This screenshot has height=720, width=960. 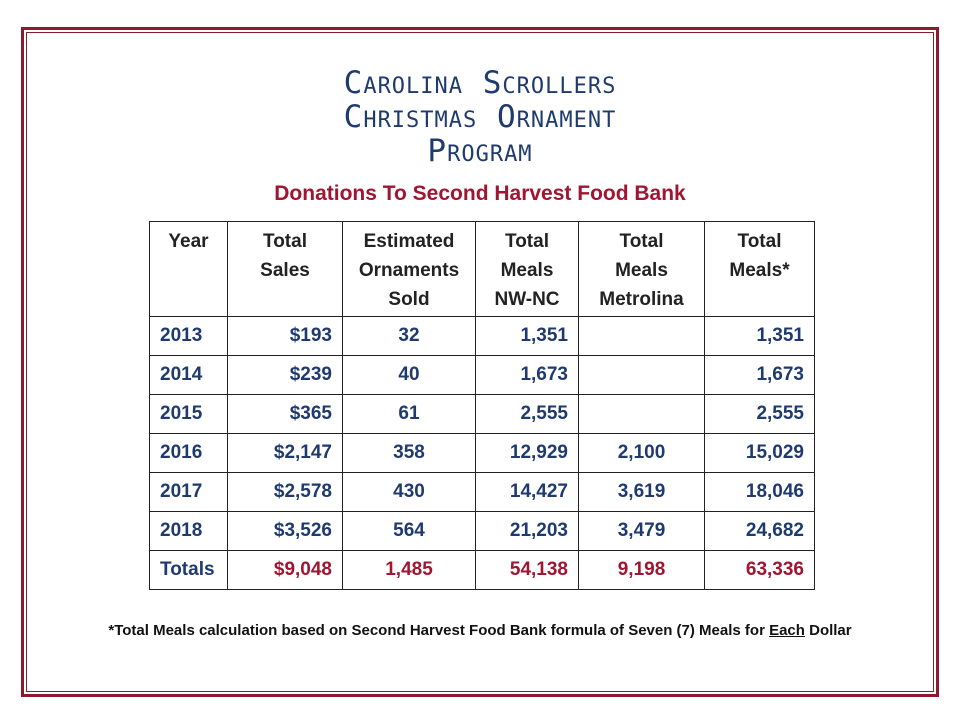 What do you see at coordinates (641, 299) in the screenshot?
I see `header-line: Metrolina` at bounding box center [641, 299].